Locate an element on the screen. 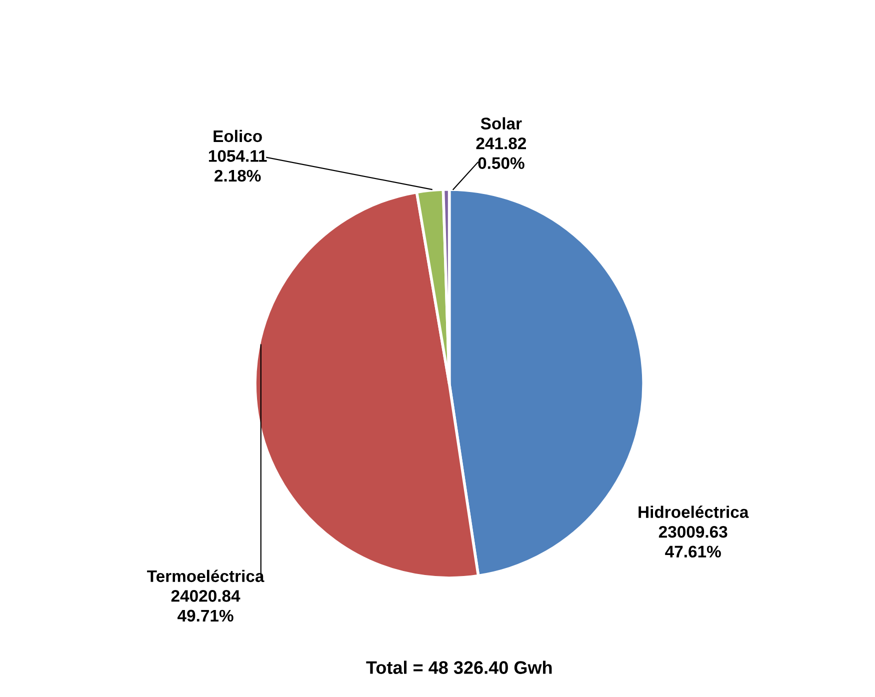  text: Total = 48 326.40 Gwh is located at coordinates (459, 667).